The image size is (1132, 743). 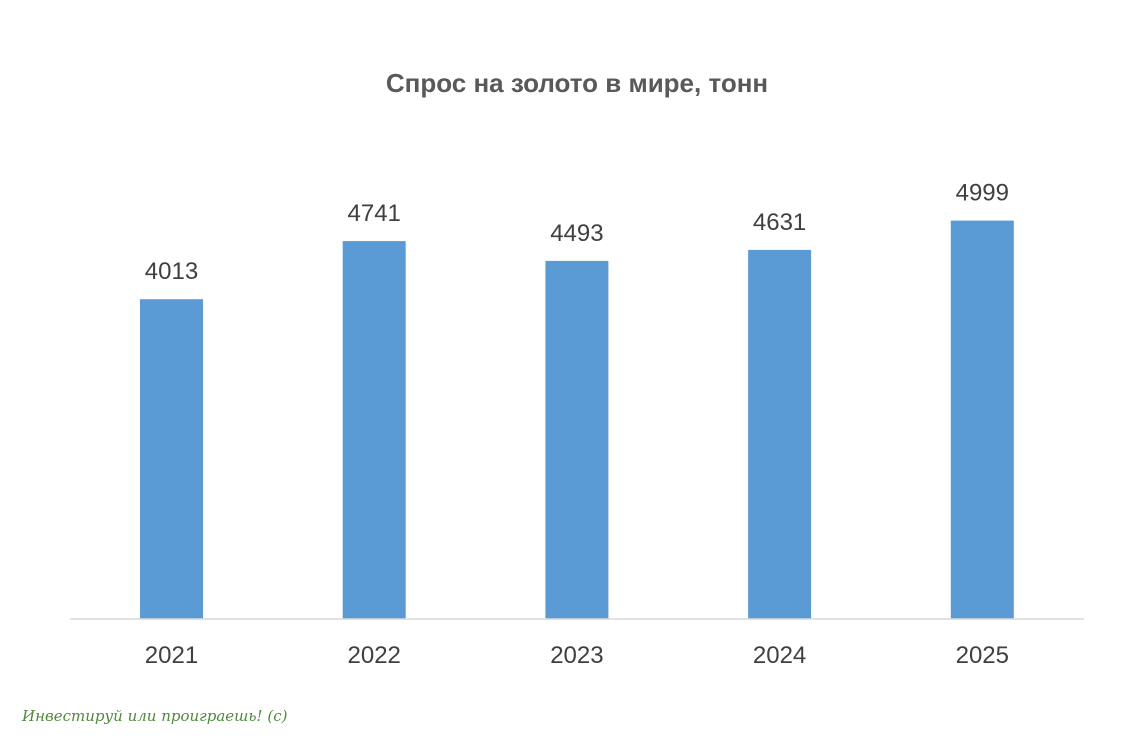 What do you see at coordinates (982, 193) in the screenshot?
I see `data-label-2025: 4999` at bounding box center [982, 193].